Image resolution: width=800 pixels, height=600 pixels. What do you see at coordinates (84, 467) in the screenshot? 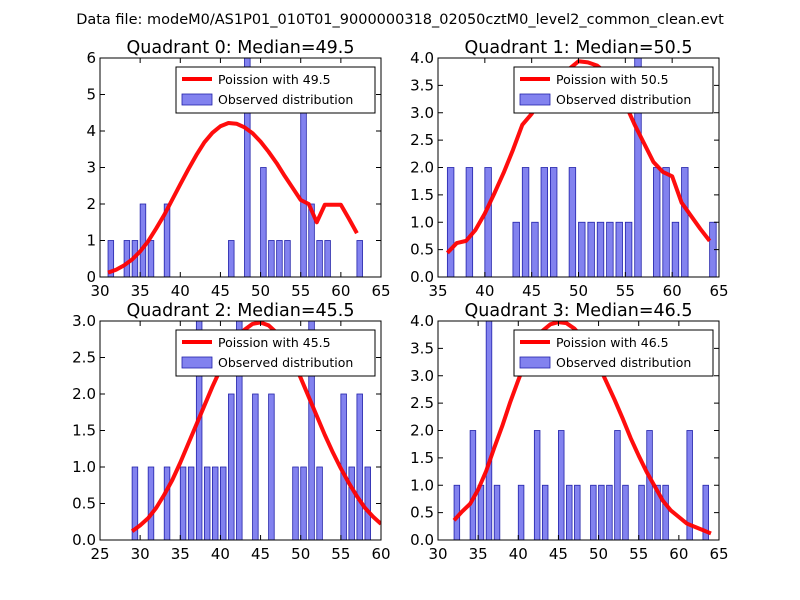
I see `y-tick-label: 1.0` at bounding box center [84, 467].